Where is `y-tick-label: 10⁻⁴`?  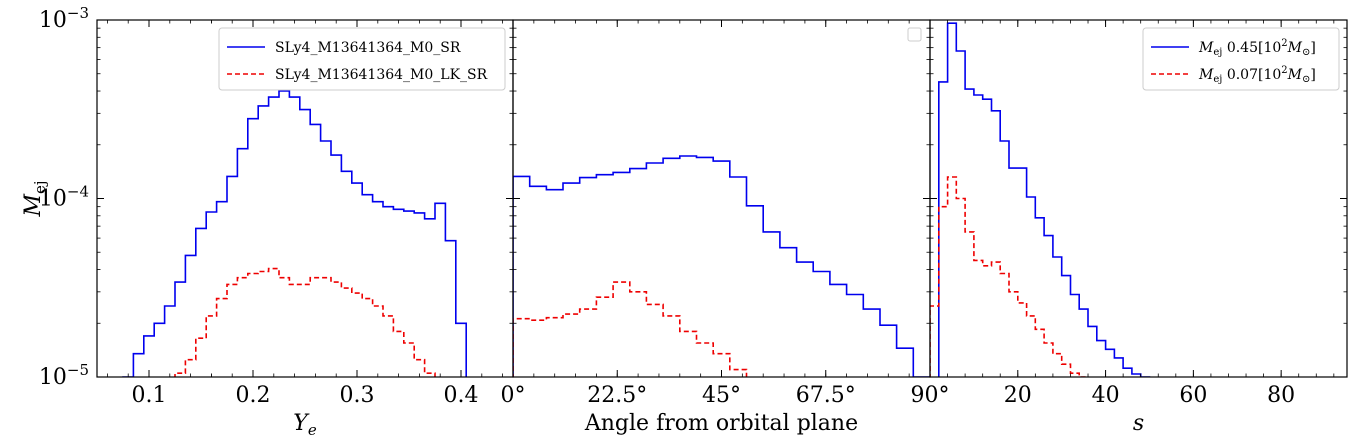 y-tick-label: 10⁻⁴ is located at coordinates (64, 197).